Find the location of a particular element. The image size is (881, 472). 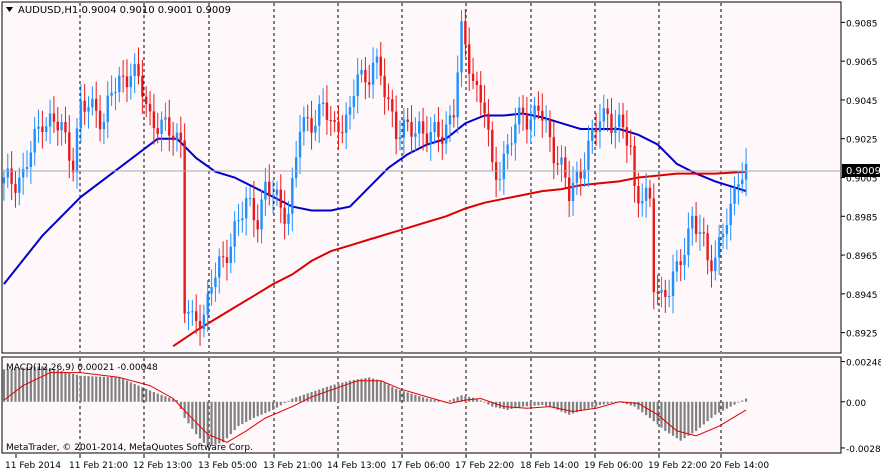

macd-tick-label: 0.00248 is located at coordinates (863, 364).